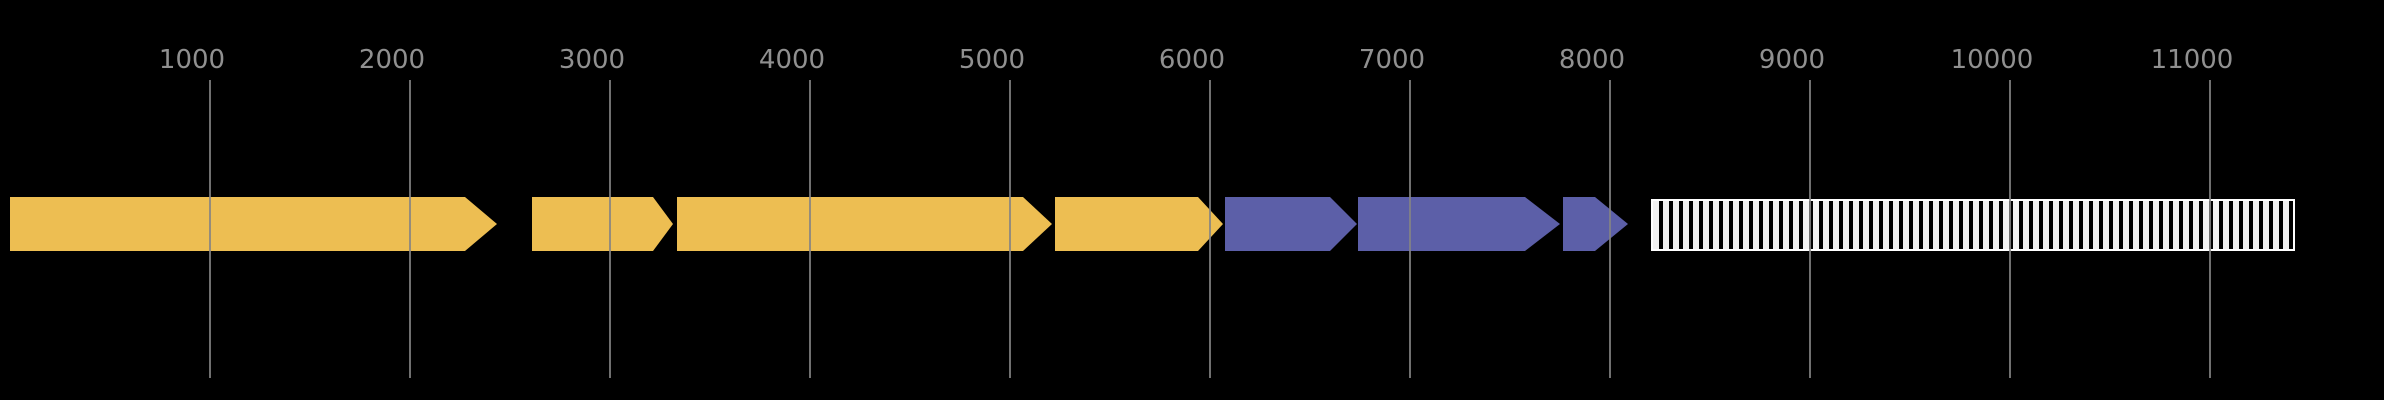 This screenshot has height=400, width=2384. Describe the element at coordinates (1973, 225) in the screenshot. I see `hatched-region` at that location.